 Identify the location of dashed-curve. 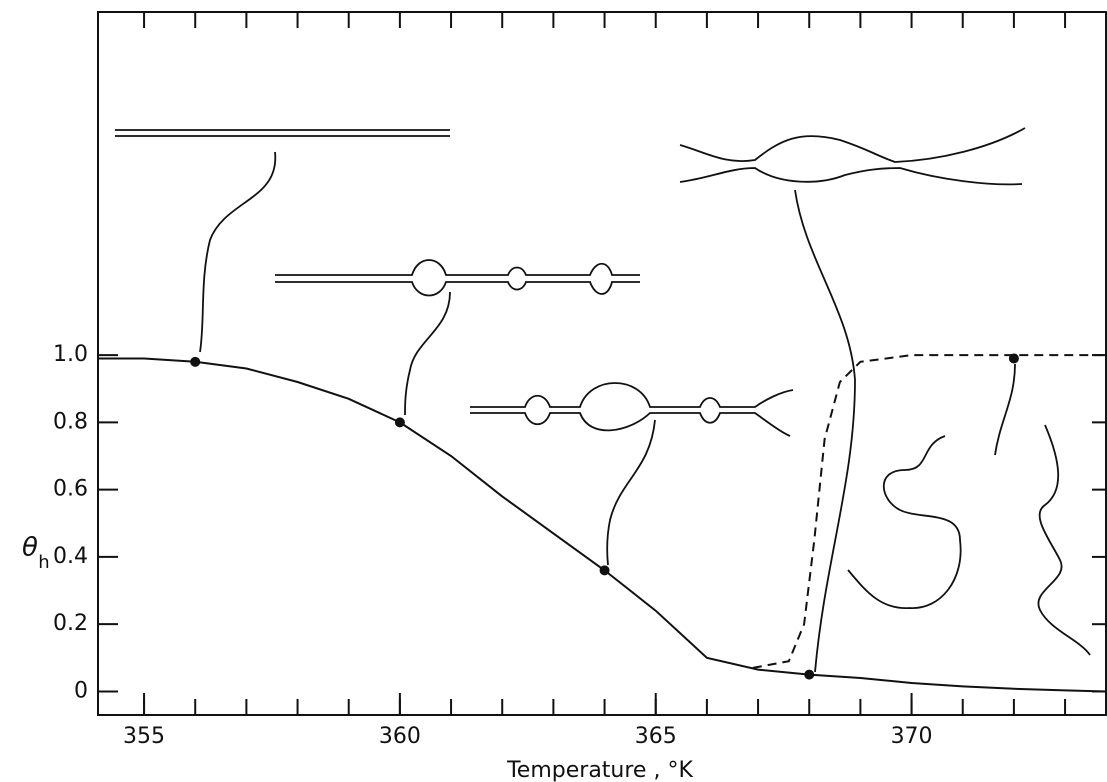
(929, 511).